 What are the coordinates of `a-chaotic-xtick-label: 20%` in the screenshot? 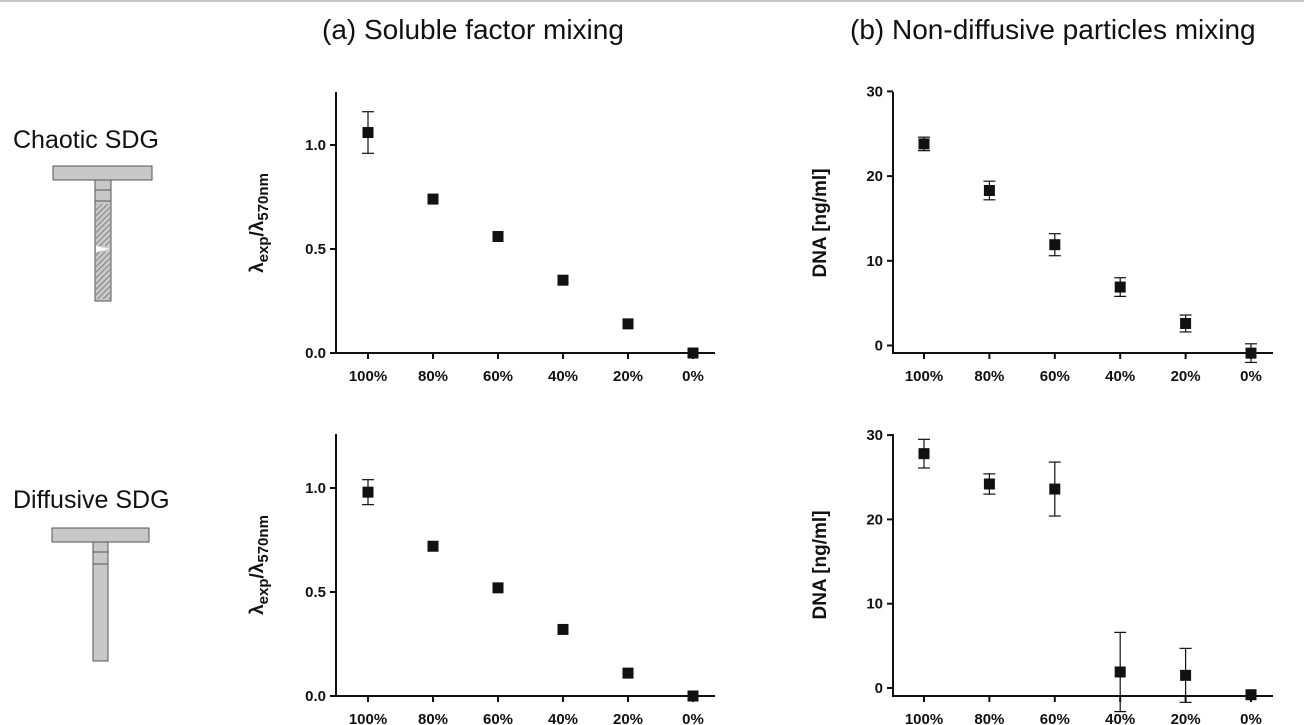 It's located at (628, 376).